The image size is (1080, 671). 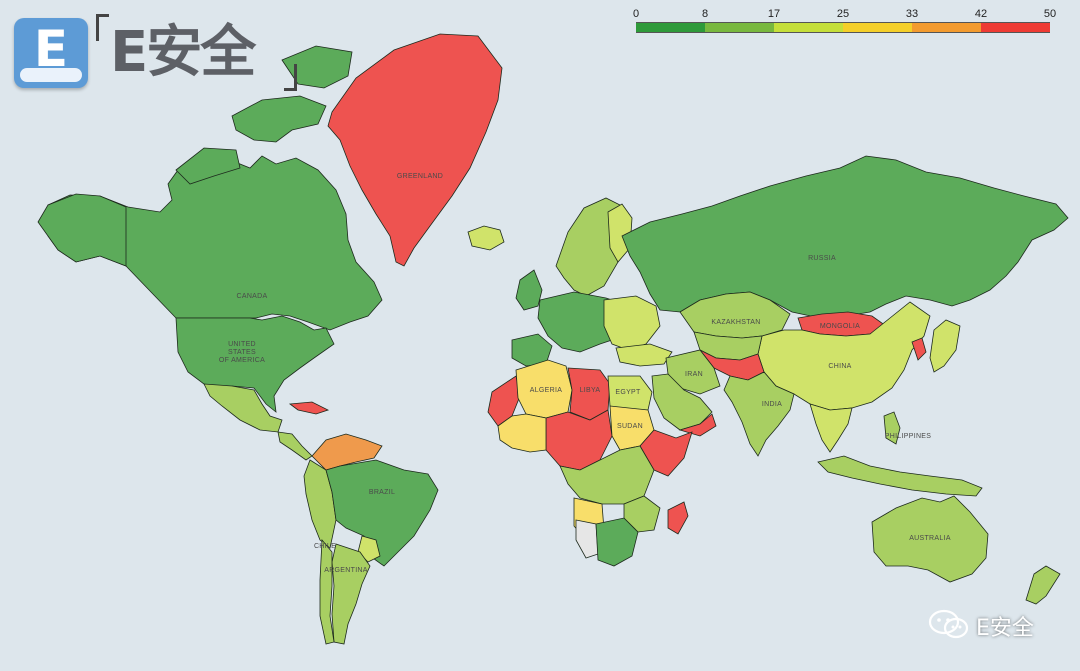 I want to click on legend-tick-4: 33, so click(x=912, y=14).